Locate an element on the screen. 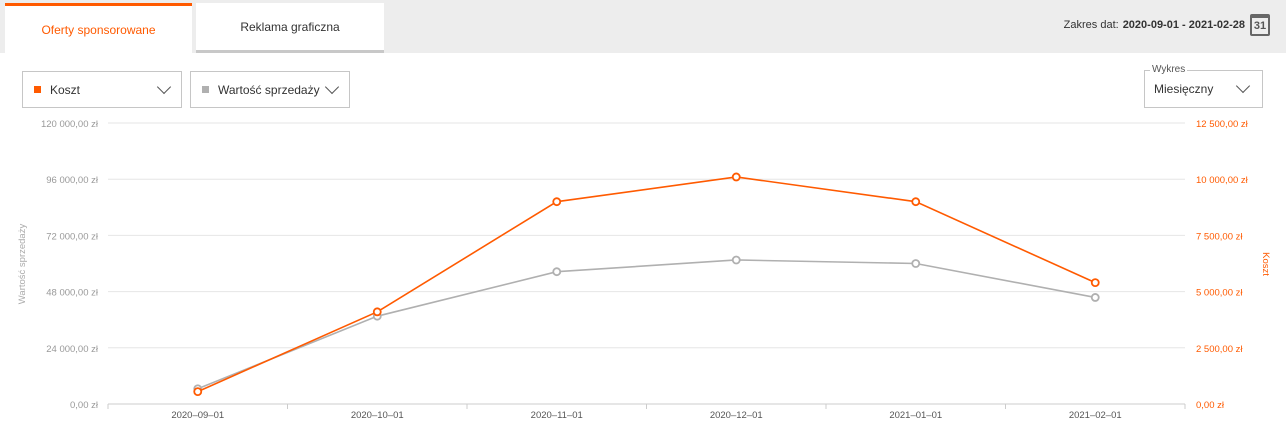 The image size is (1286, 435). right-tick-label: 12 500,00 zł is located at coordinates (1222, 124).